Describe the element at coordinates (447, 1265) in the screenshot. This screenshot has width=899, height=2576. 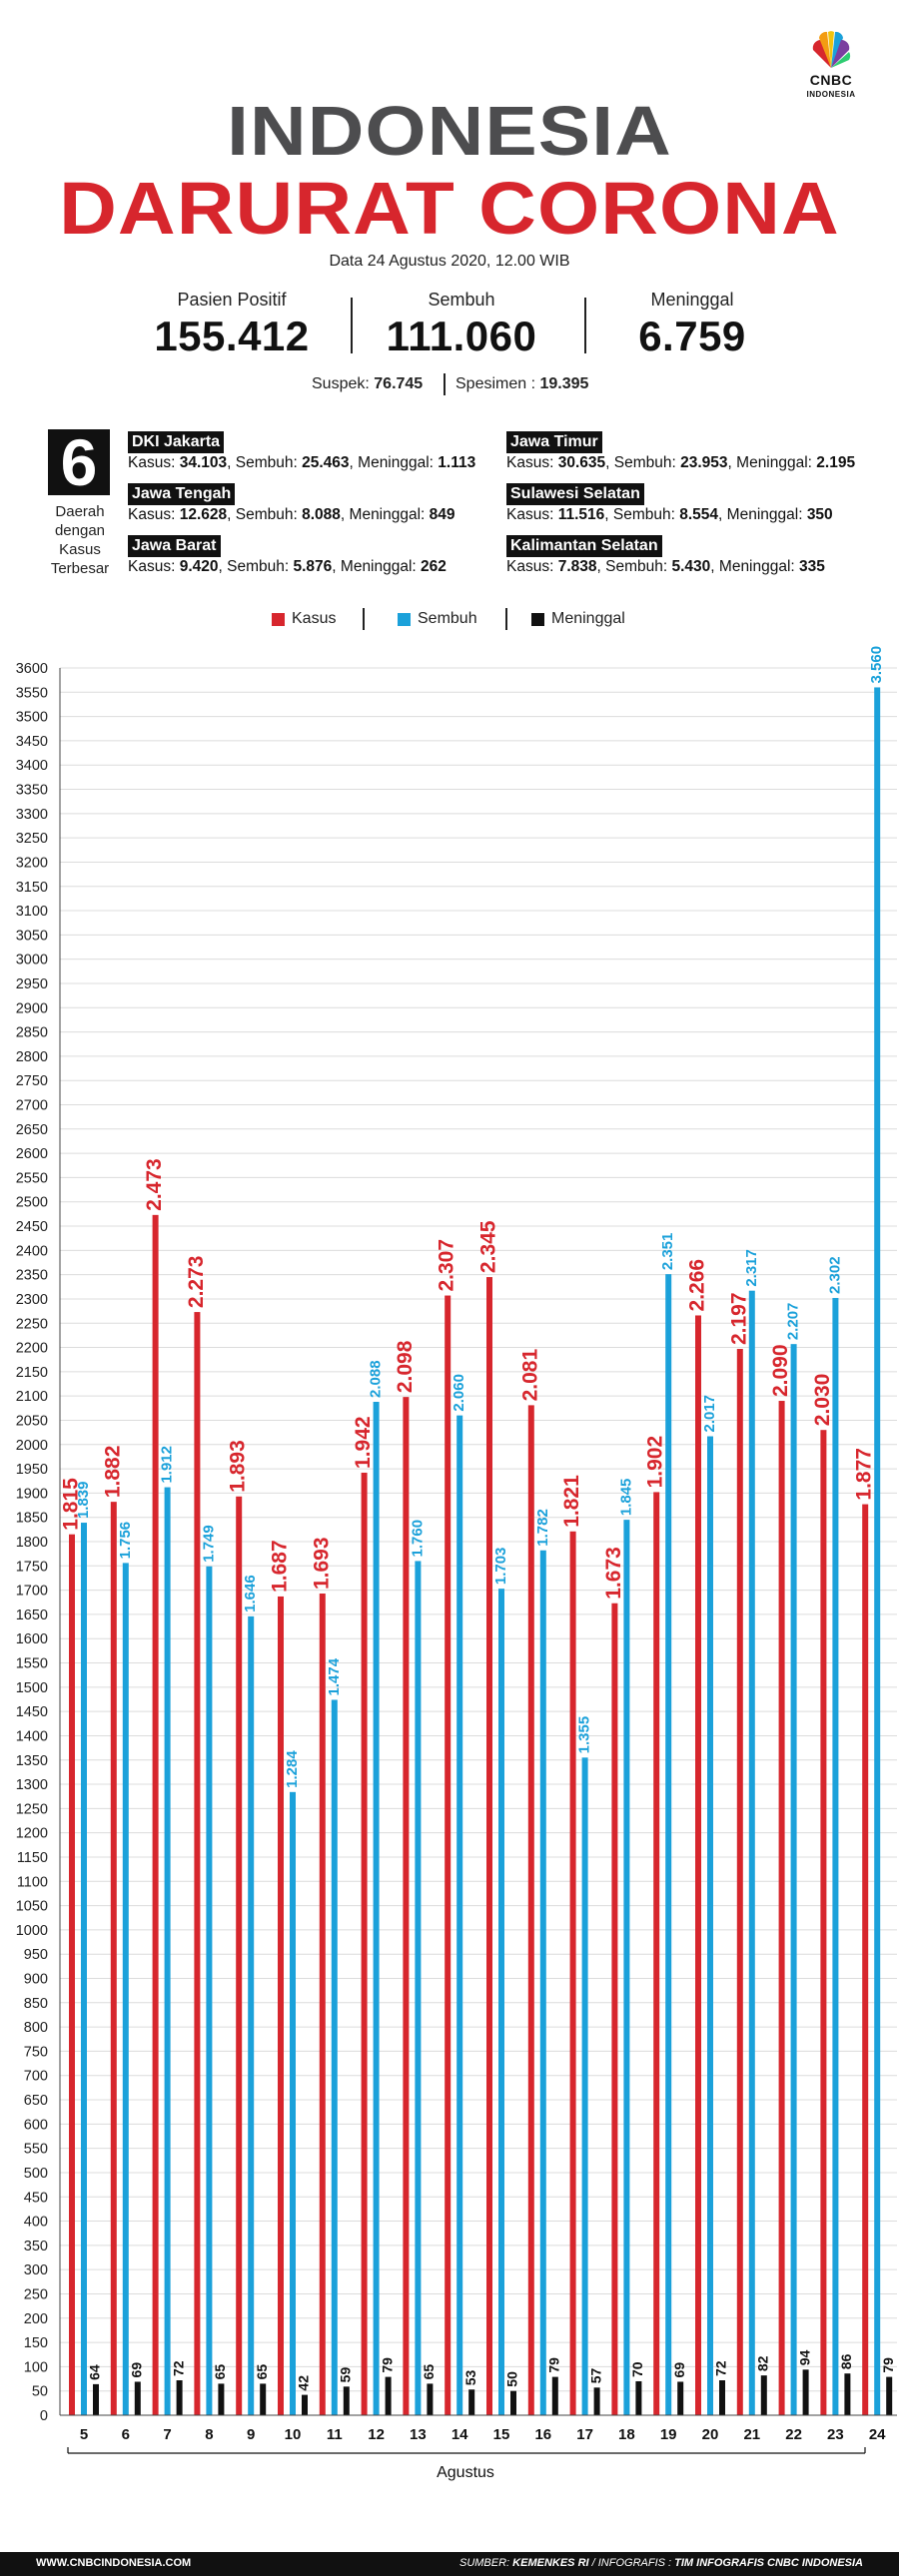
I see `data-label-kasus: 2.307` at that location.